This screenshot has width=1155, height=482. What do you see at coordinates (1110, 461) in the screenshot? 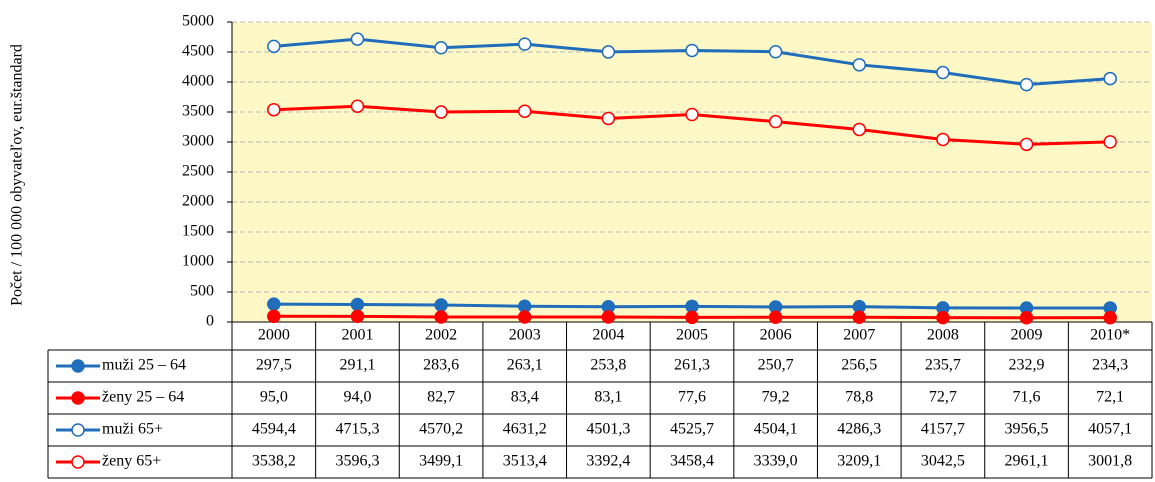
I see `table-value: 3001,8` at bounding box center [1110, 461].